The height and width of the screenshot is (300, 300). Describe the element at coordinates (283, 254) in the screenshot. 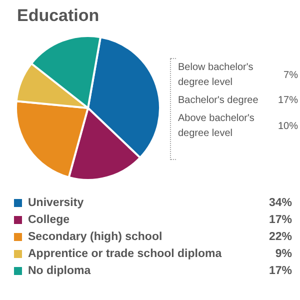

I see `data-label: 9%` at that location.